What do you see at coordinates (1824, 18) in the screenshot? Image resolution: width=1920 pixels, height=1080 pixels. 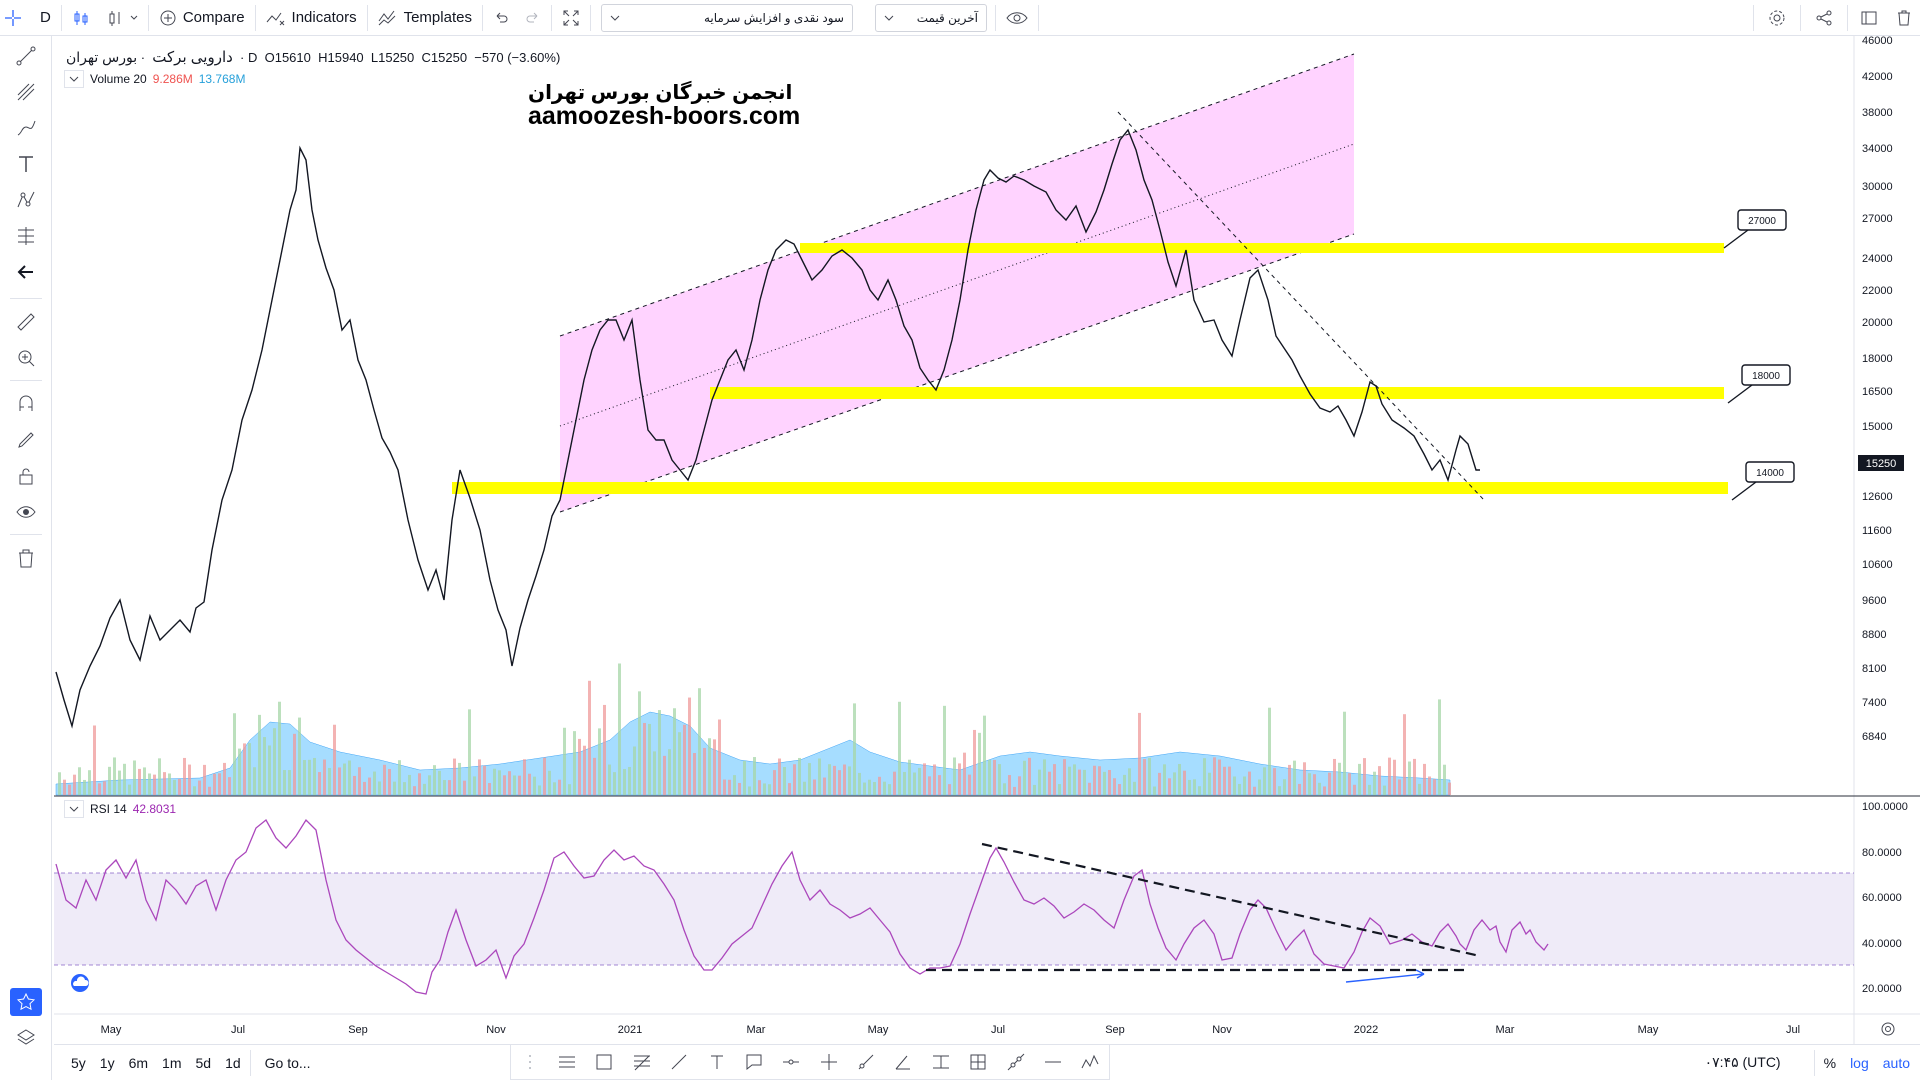 I see `share-button` at bounding box center [1824, 18].